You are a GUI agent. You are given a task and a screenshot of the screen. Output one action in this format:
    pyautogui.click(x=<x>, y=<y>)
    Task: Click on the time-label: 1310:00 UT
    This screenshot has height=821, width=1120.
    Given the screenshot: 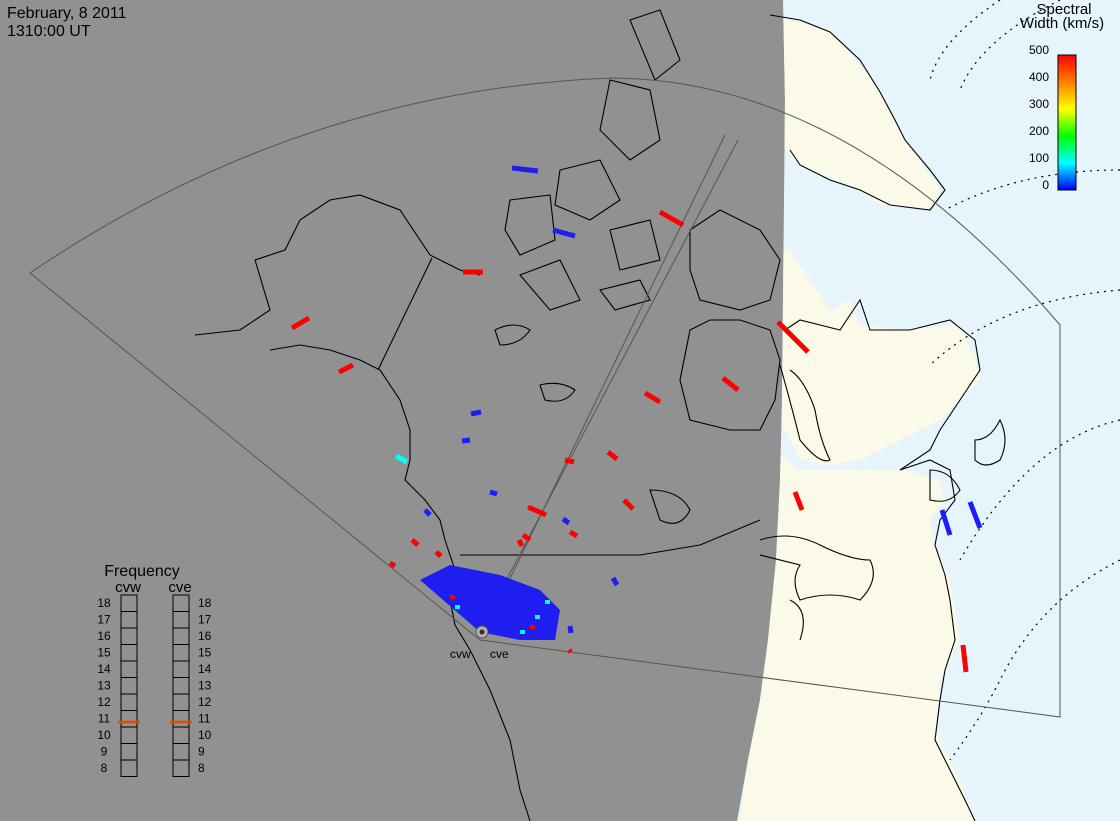 What is the action you would take?
    pyautogui.click(x=49, y=31)
    